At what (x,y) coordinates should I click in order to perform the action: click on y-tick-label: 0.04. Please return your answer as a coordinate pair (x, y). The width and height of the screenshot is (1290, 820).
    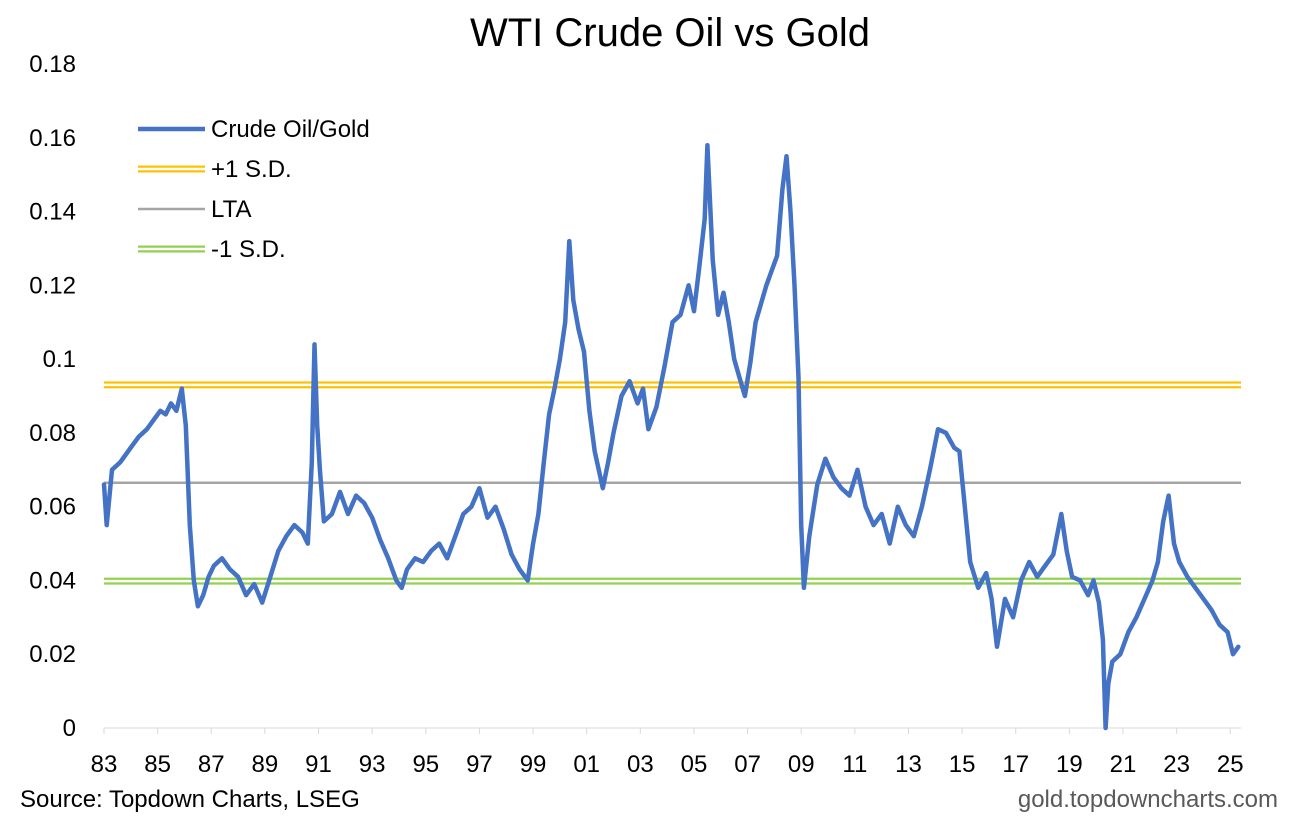
    Looking at the image, I should click on (52, 580).